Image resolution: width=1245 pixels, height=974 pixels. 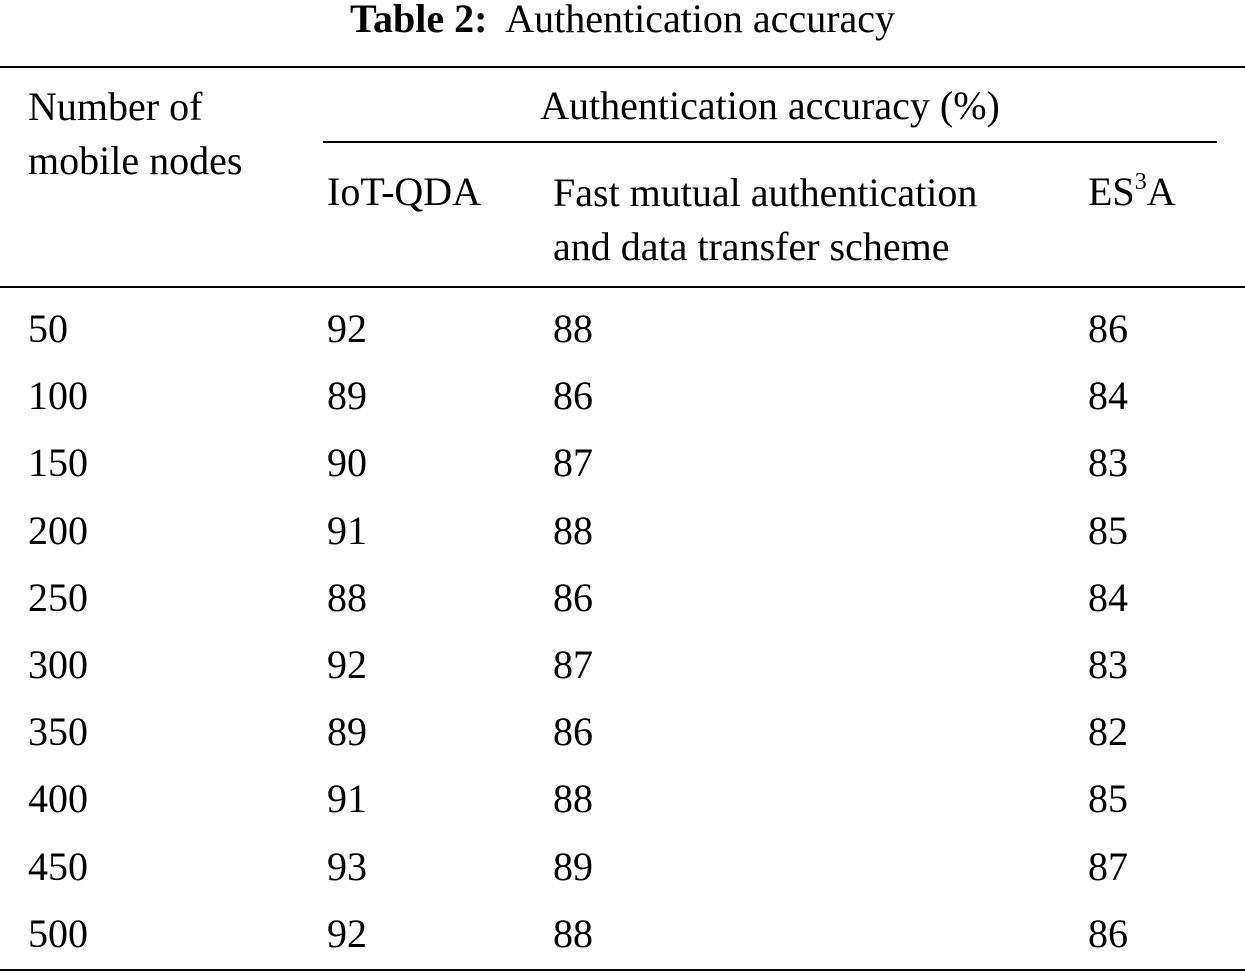 I want to click on table-caption: Table 2: Authentication accuracy, so click(x=622, y=22).